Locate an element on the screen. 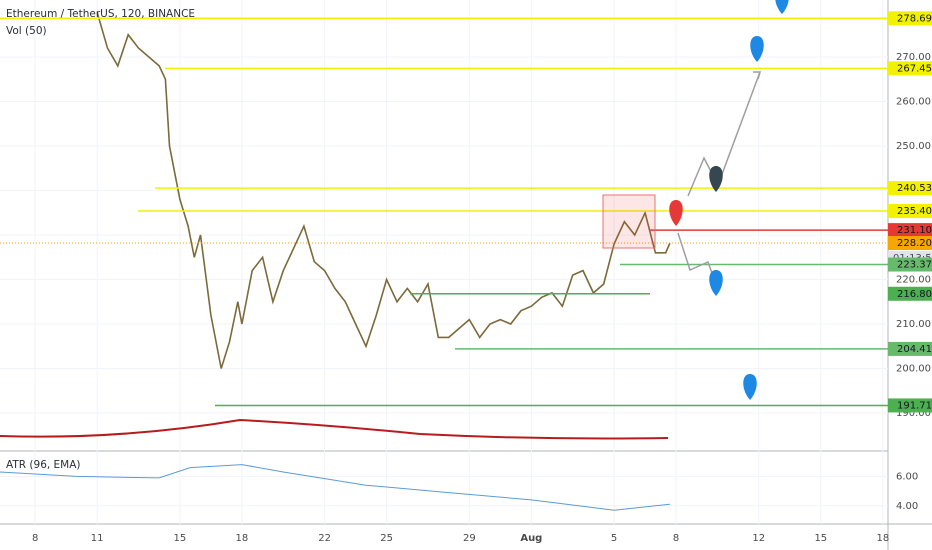  level-label: 223.37 is located at coordinates (914, 265).